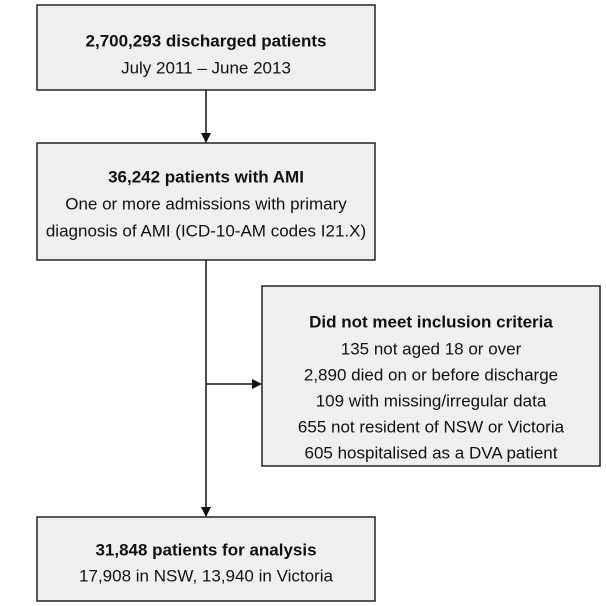 This screenshot has width=606, height=606. What do you see at coordinates (205, 549) in the screenshot?
I see `box-title: 31,848 patients for analysis` at bounding box center [205, 549].